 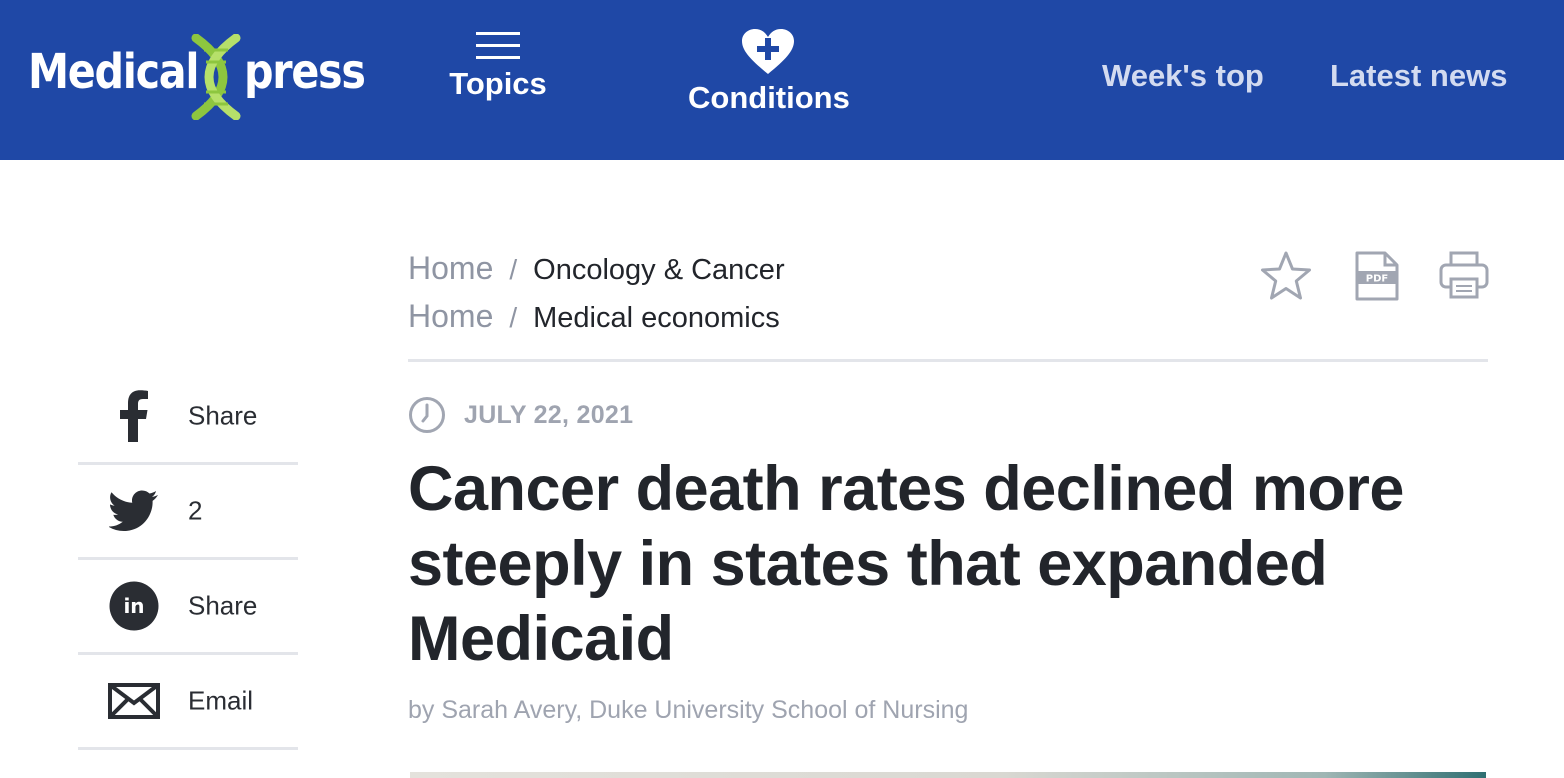 What do you see at coordinates (768, 51) in the screenshot?
I see `heart-plus-icon` at bounding box center [768, 51].